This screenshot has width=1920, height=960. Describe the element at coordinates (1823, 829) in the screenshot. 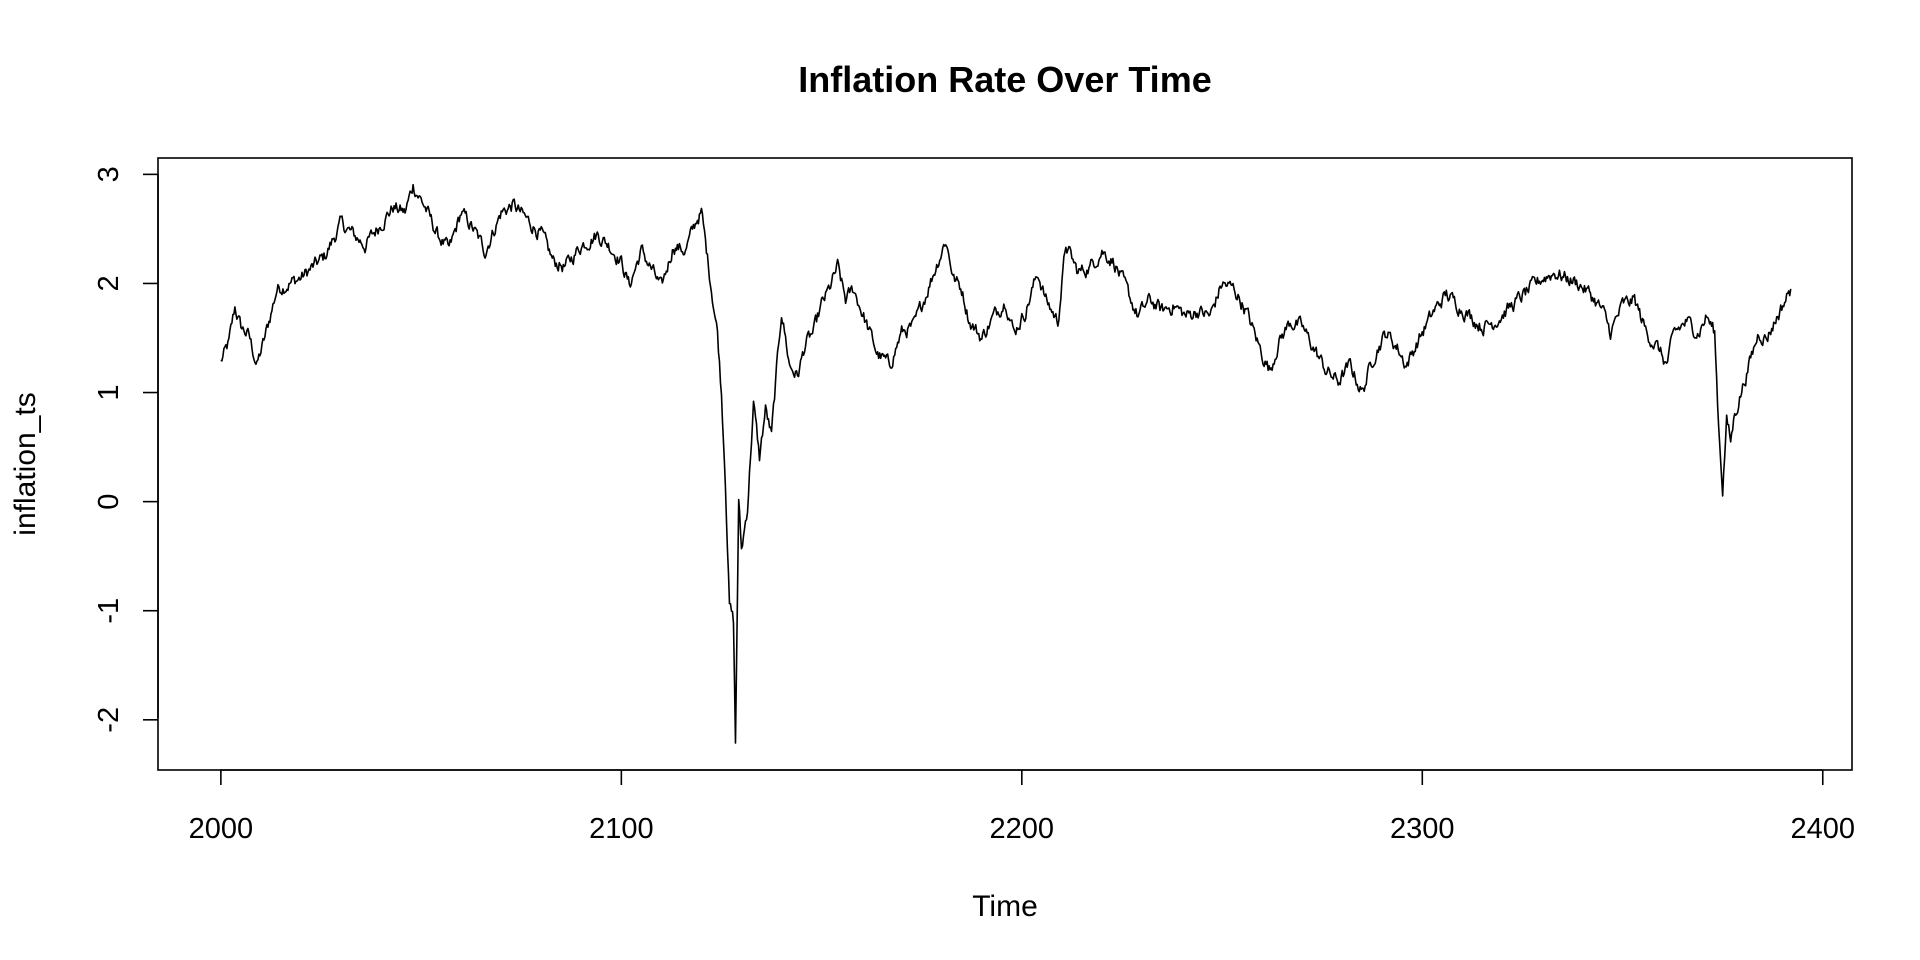

I see `x-tick-label: 2400` at that location.